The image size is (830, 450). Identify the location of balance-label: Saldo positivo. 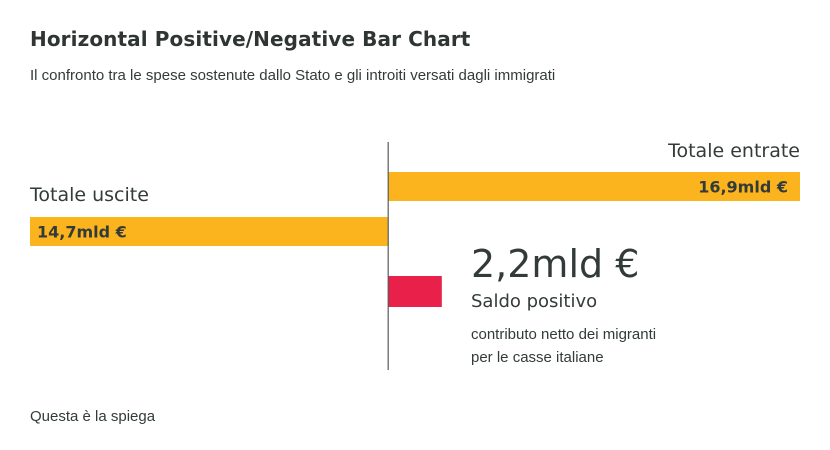
(534, 301).